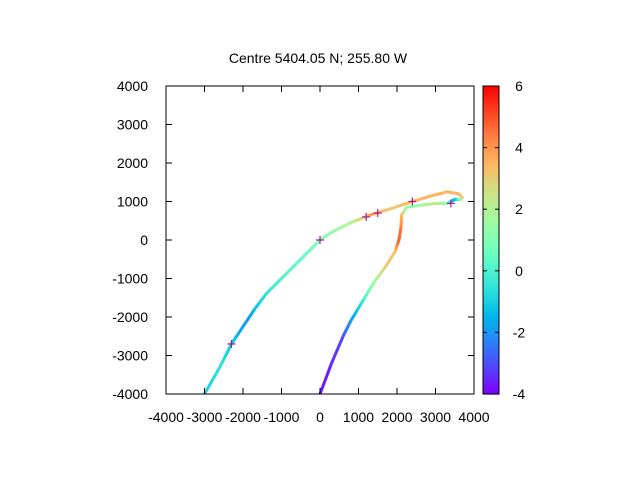 Image resolution: width=640 pixels, height=480 pixels. Describe the element at coordinates (205, 417) in the screenshot. I see `x-tick-label: -3000` at that location.